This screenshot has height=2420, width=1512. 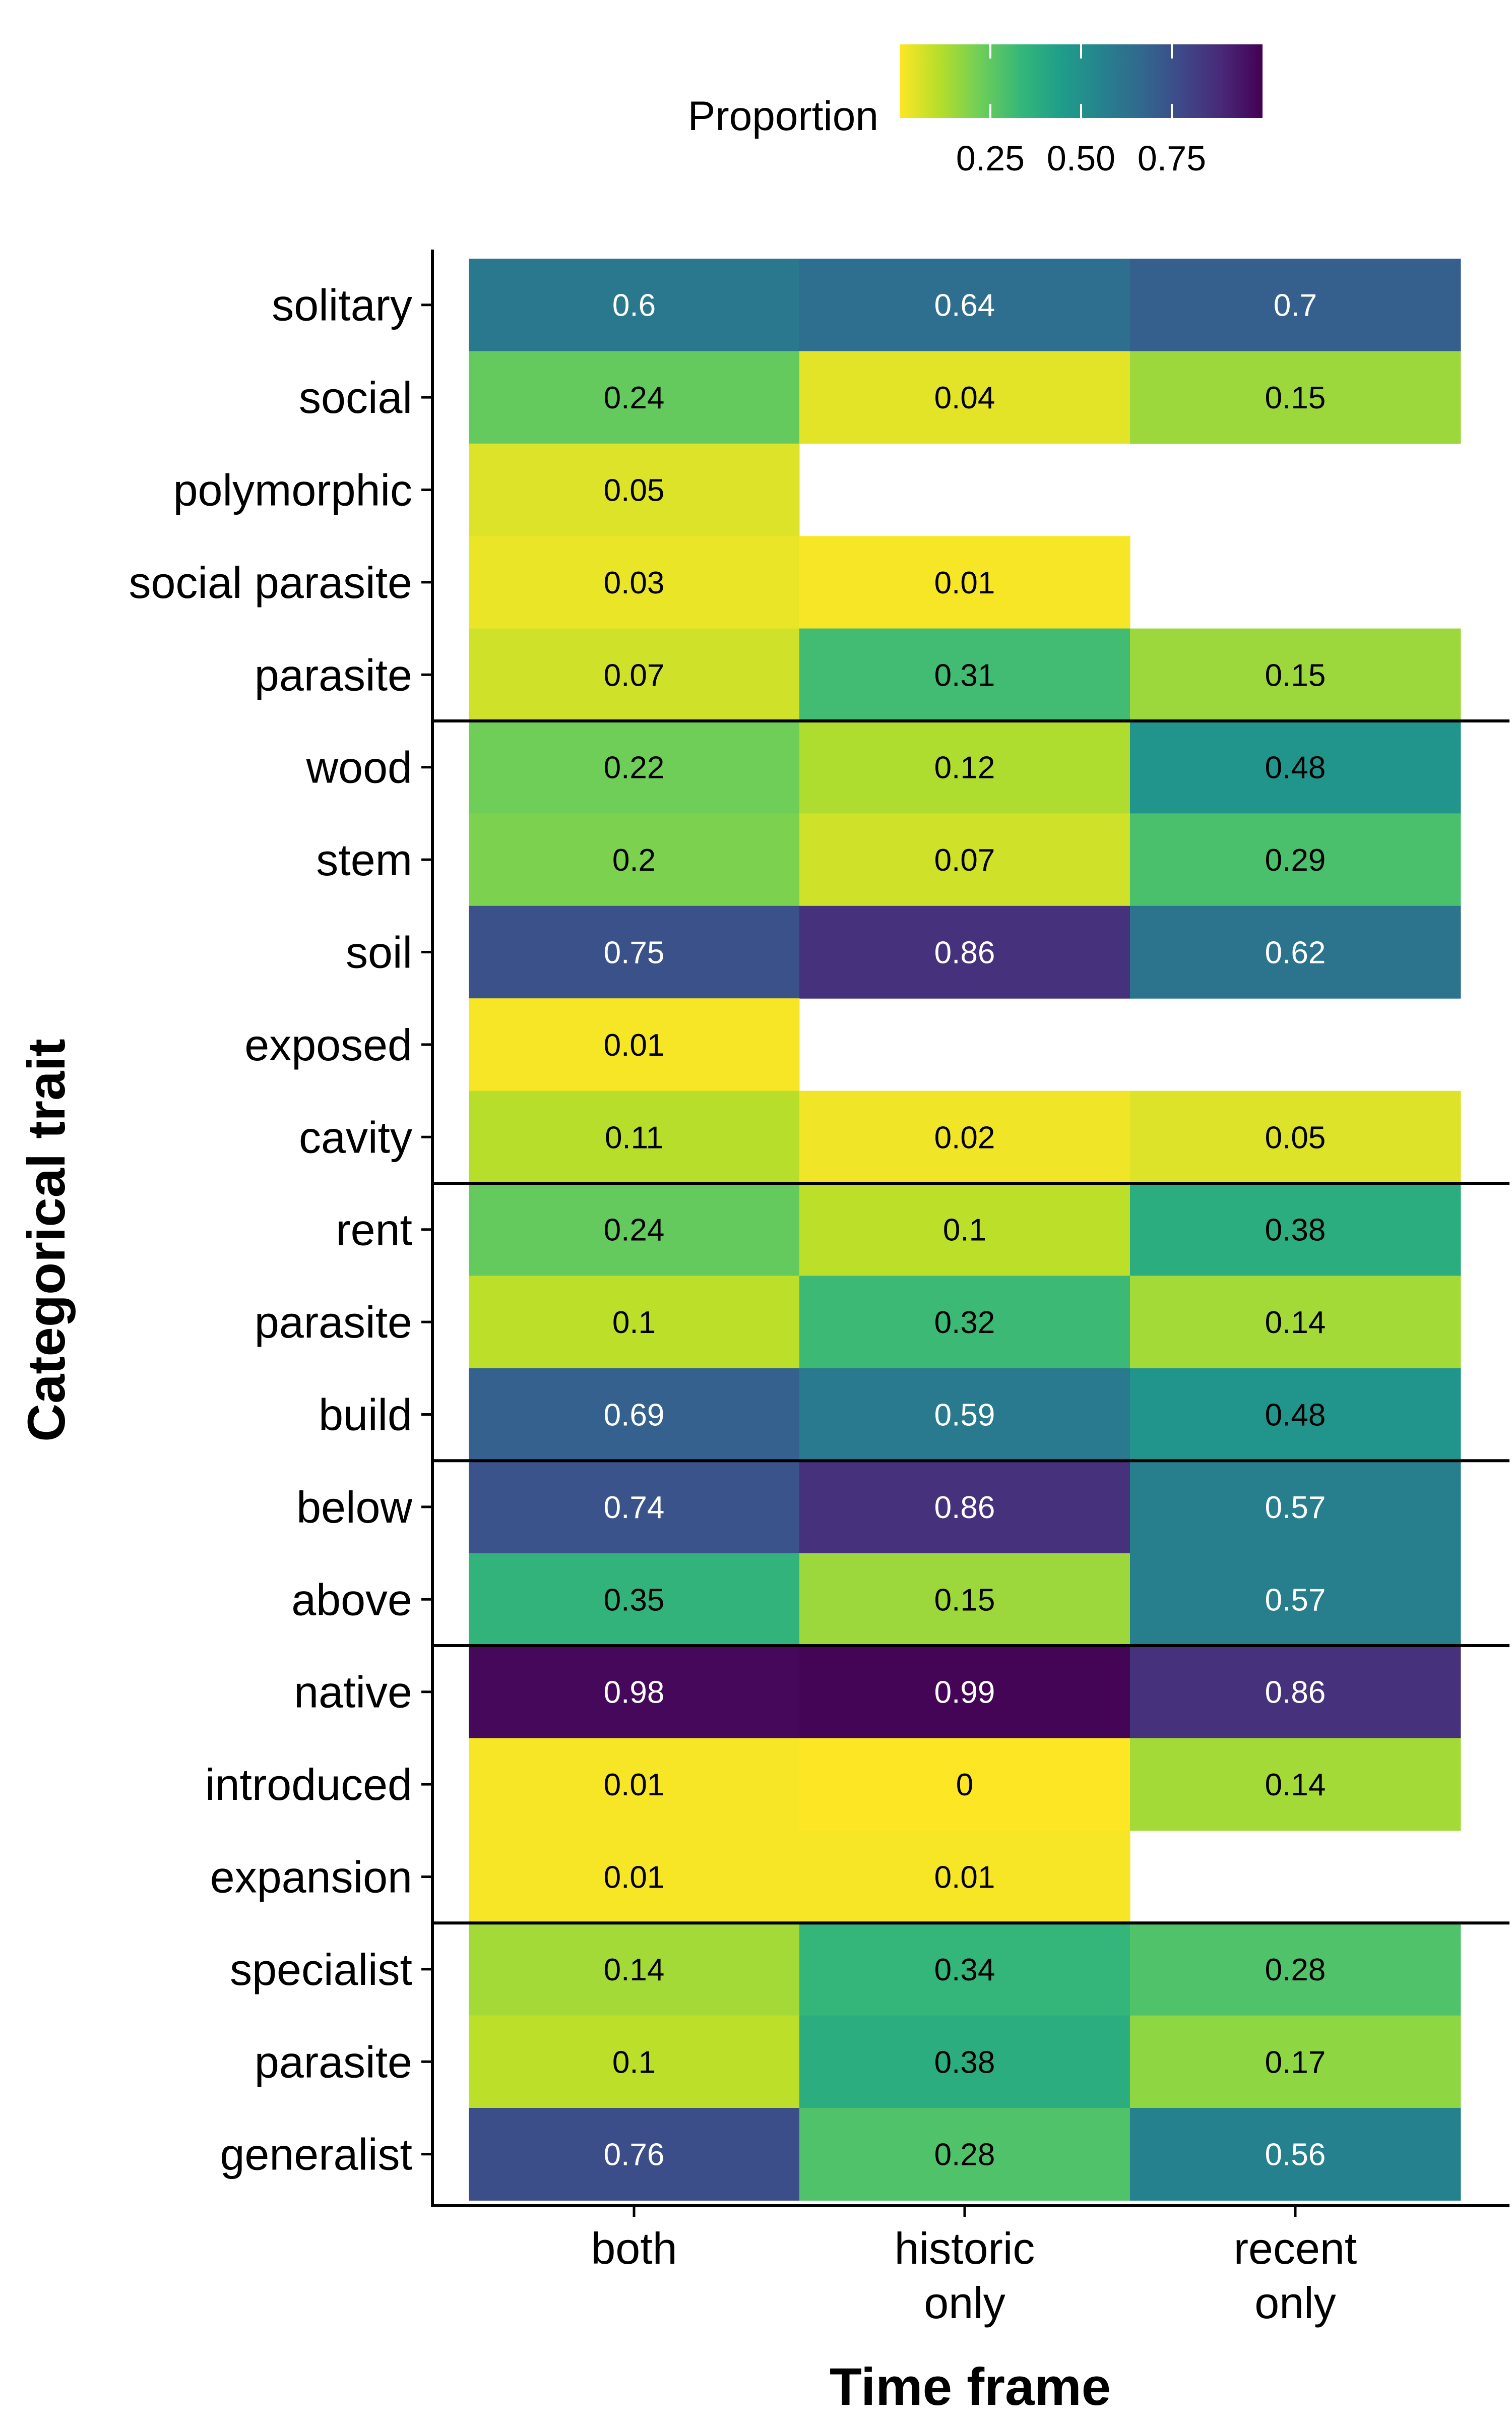 I want to click on cell-value-label: 0, so click(x=964, y=1785).